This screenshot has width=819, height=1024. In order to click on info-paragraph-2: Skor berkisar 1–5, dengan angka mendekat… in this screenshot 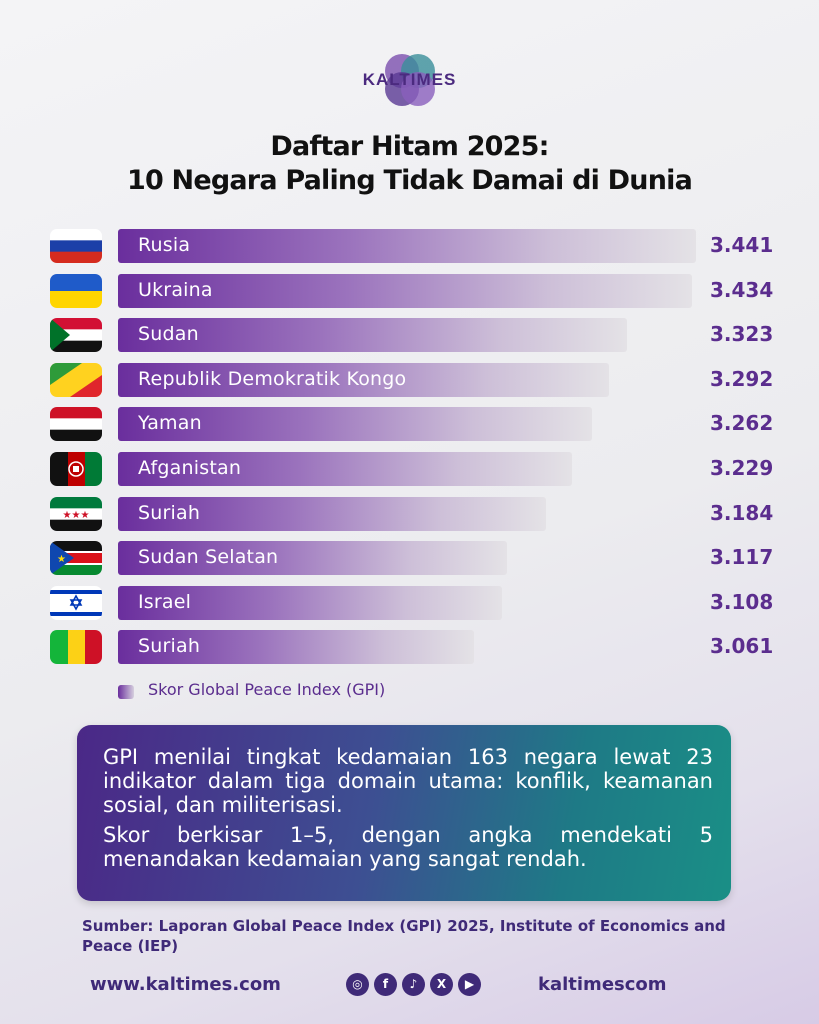, I will do `click(408, 847)`.